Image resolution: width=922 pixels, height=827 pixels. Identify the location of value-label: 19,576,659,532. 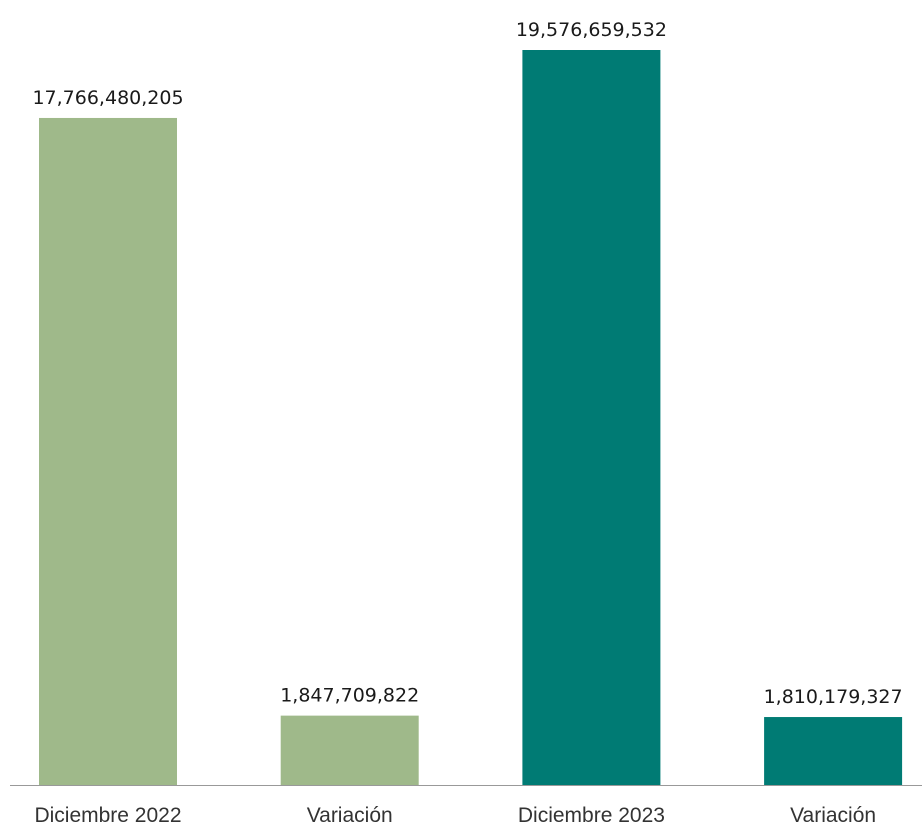
(591, 30).